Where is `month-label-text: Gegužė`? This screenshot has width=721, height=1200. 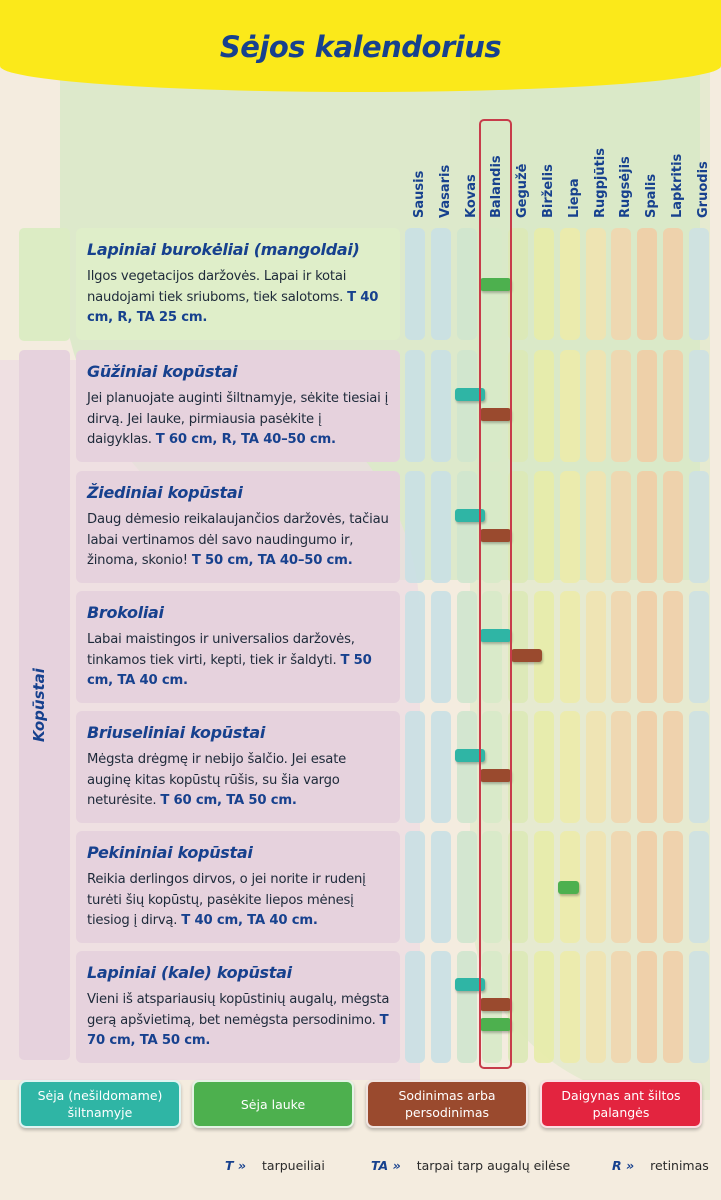
month-label-text: Gegužė is located at coordinates (523, 190).